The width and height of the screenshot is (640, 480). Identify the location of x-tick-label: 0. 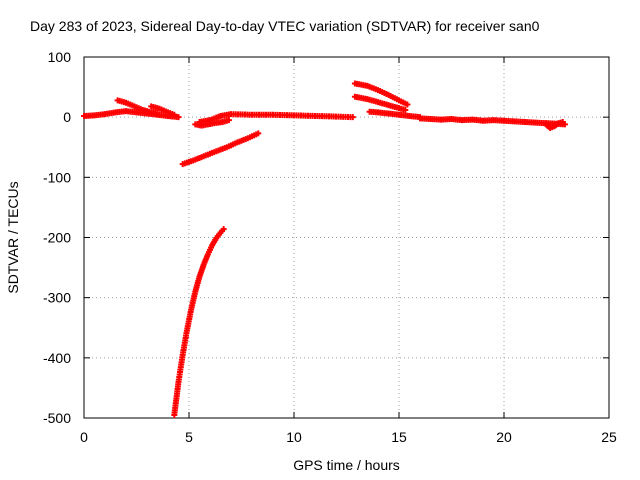
(84, 437).